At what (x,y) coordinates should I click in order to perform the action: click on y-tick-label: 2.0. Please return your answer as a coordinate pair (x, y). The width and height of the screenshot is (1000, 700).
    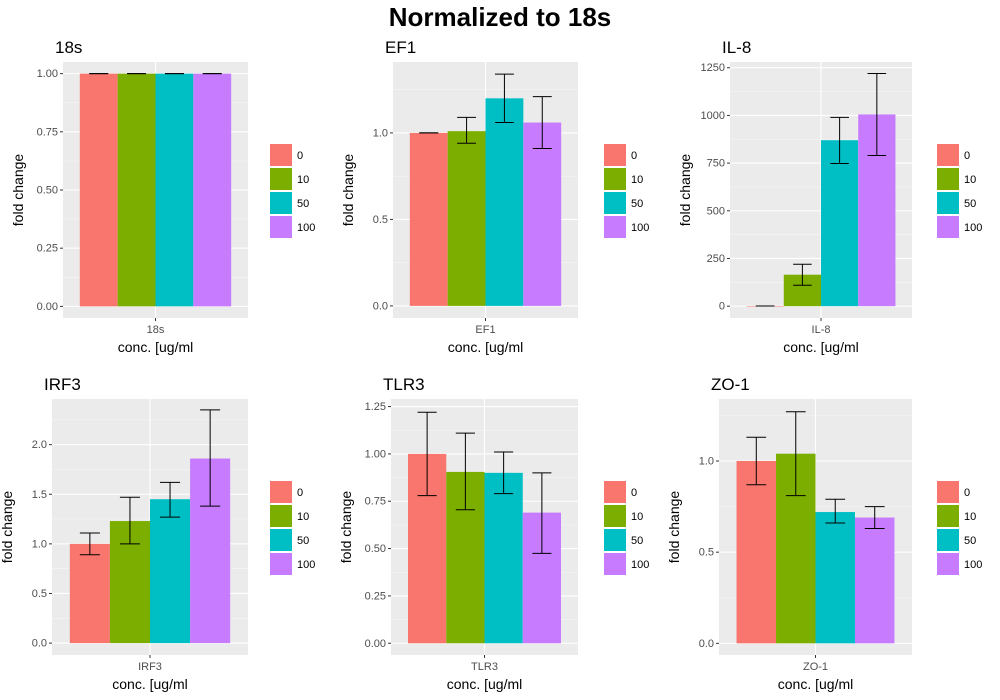
    Looking at the image, I should click on (39, 445).